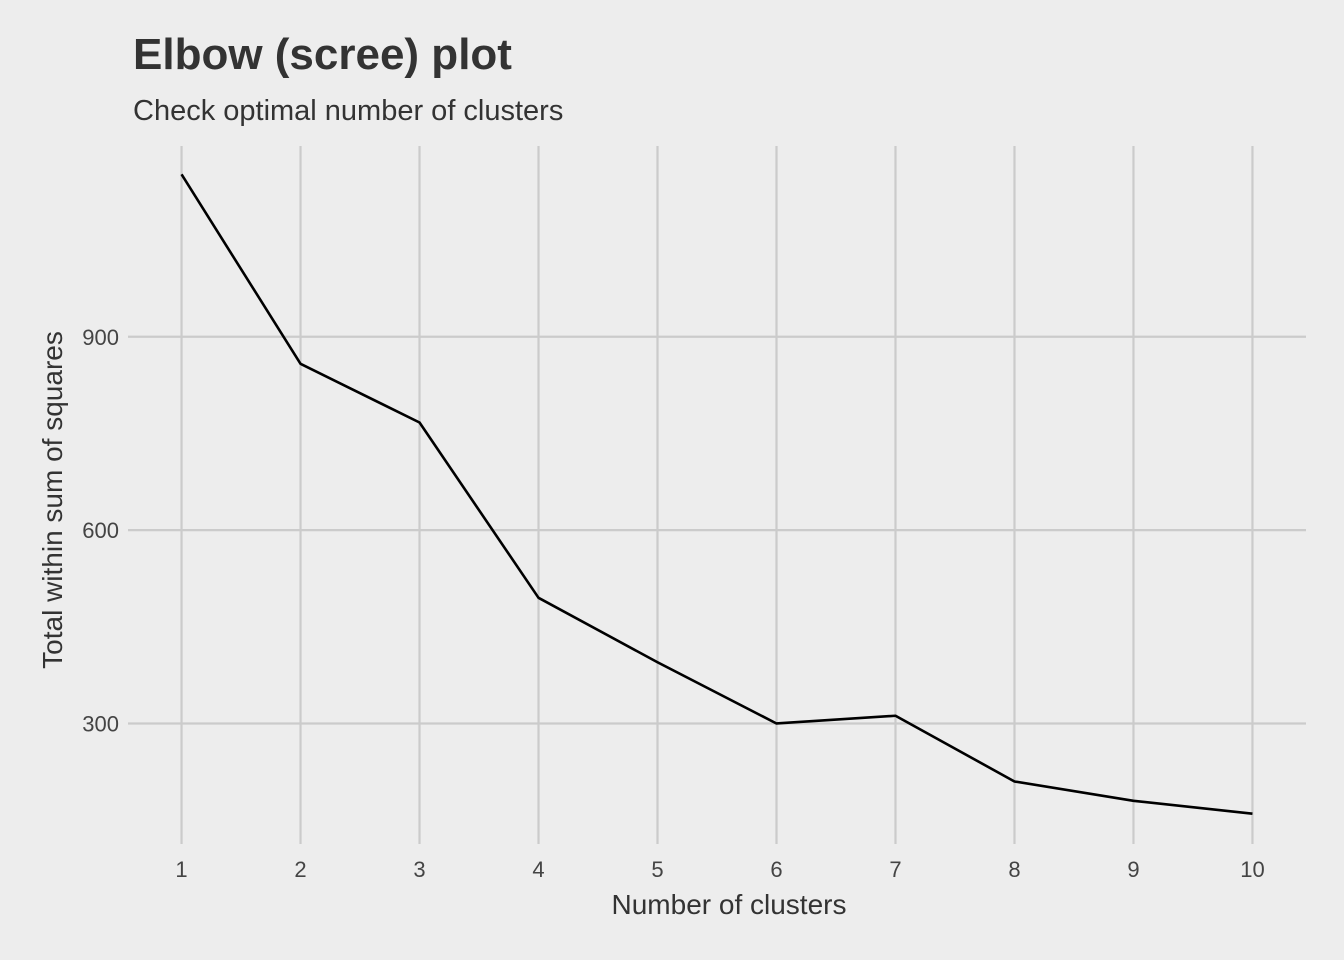 Image resolution: width=1344 pixels, height=960 pixels. What do you see at coordinates (100, 337) in the screenshot?
I see `y-tick-label: 900` at bounding box center [100, 337].